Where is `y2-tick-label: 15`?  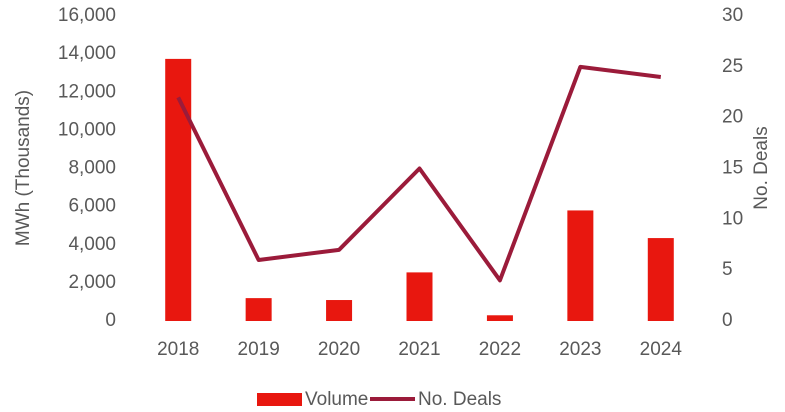 y2-tick-label: 15 is located at coordinates (732, 168).